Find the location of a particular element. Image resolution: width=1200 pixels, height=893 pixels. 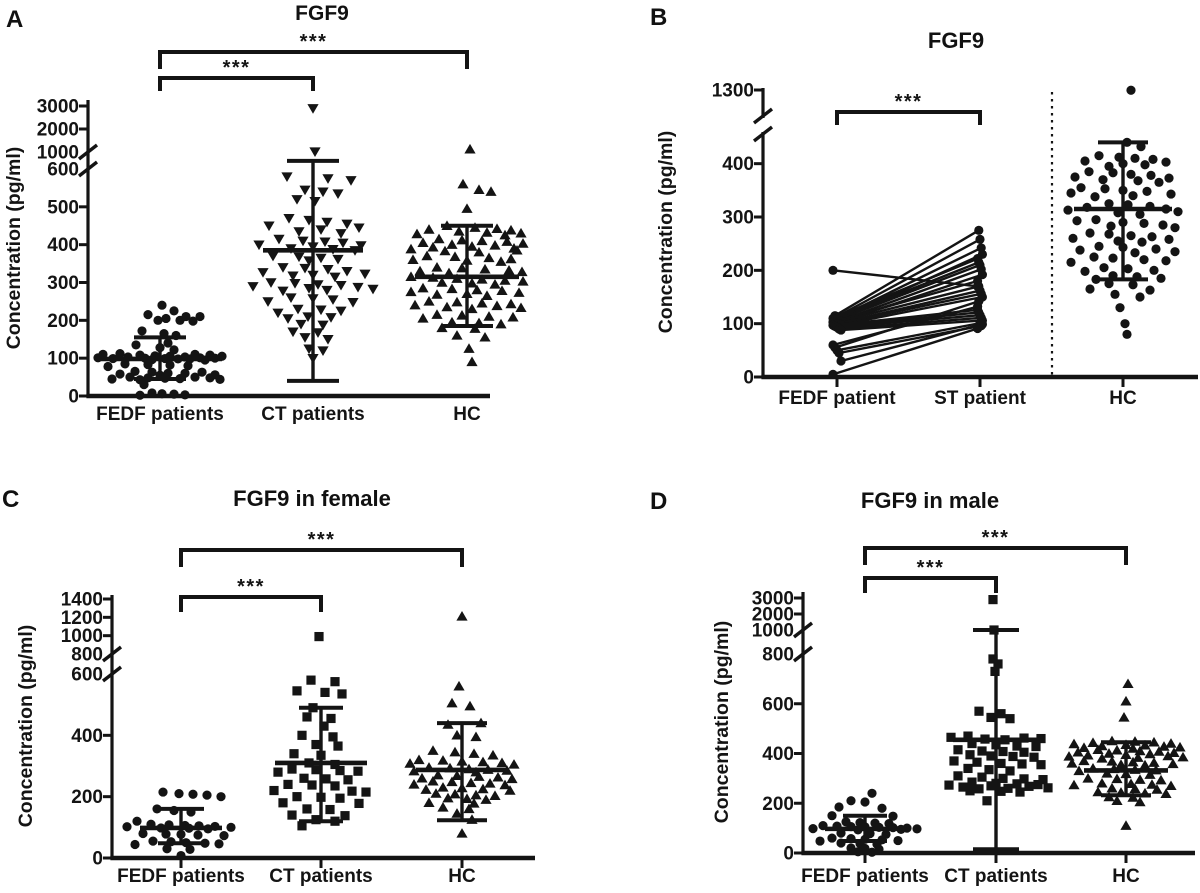

y-tick-label: 200 is located at coordinates (778, 804).